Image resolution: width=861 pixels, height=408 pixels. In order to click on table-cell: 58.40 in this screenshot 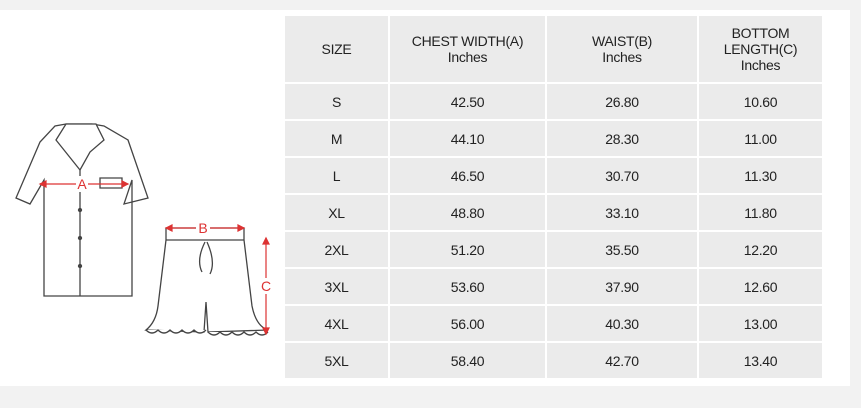, I will do `click(467, 360)`.